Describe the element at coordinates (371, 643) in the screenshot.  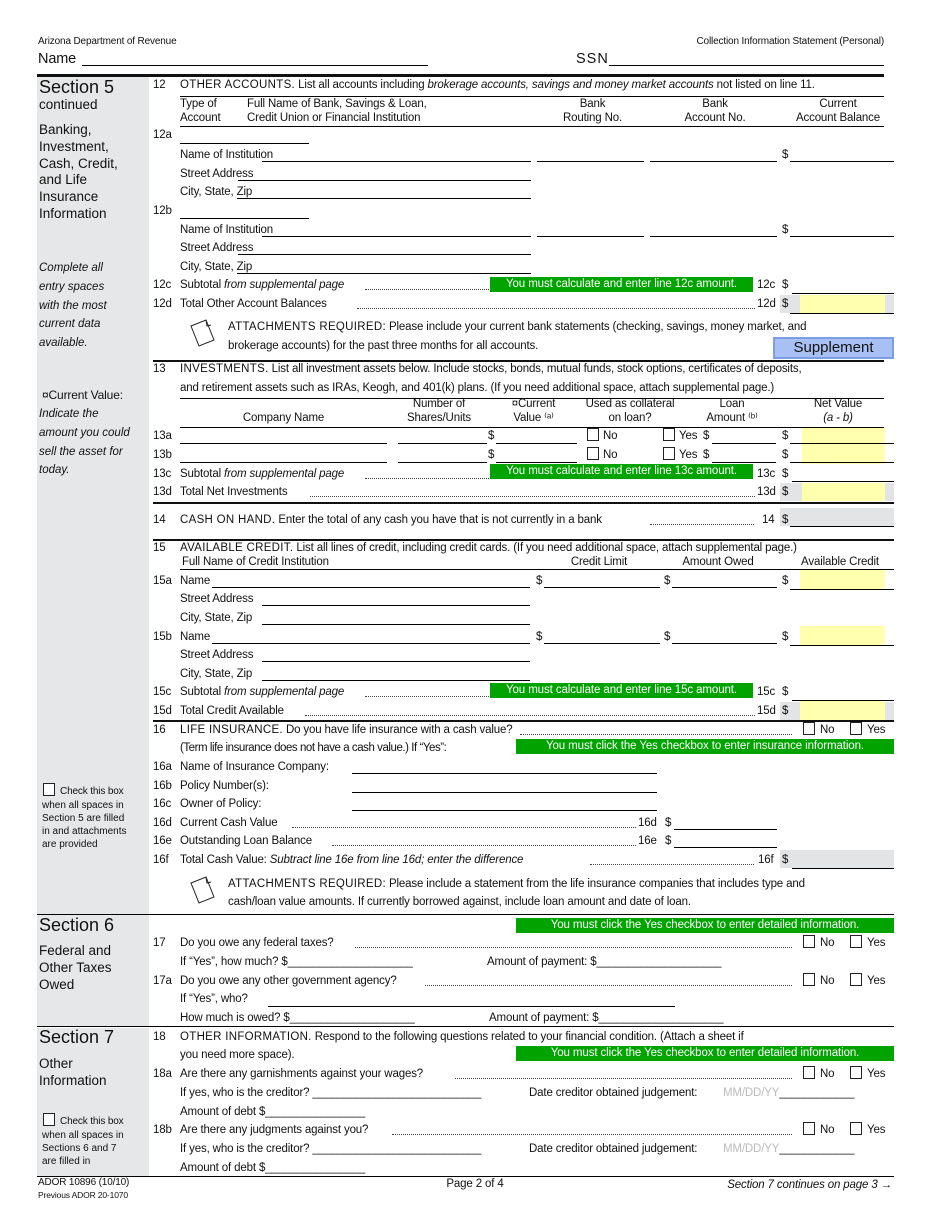
I see `line-15b-name-field` at that location.